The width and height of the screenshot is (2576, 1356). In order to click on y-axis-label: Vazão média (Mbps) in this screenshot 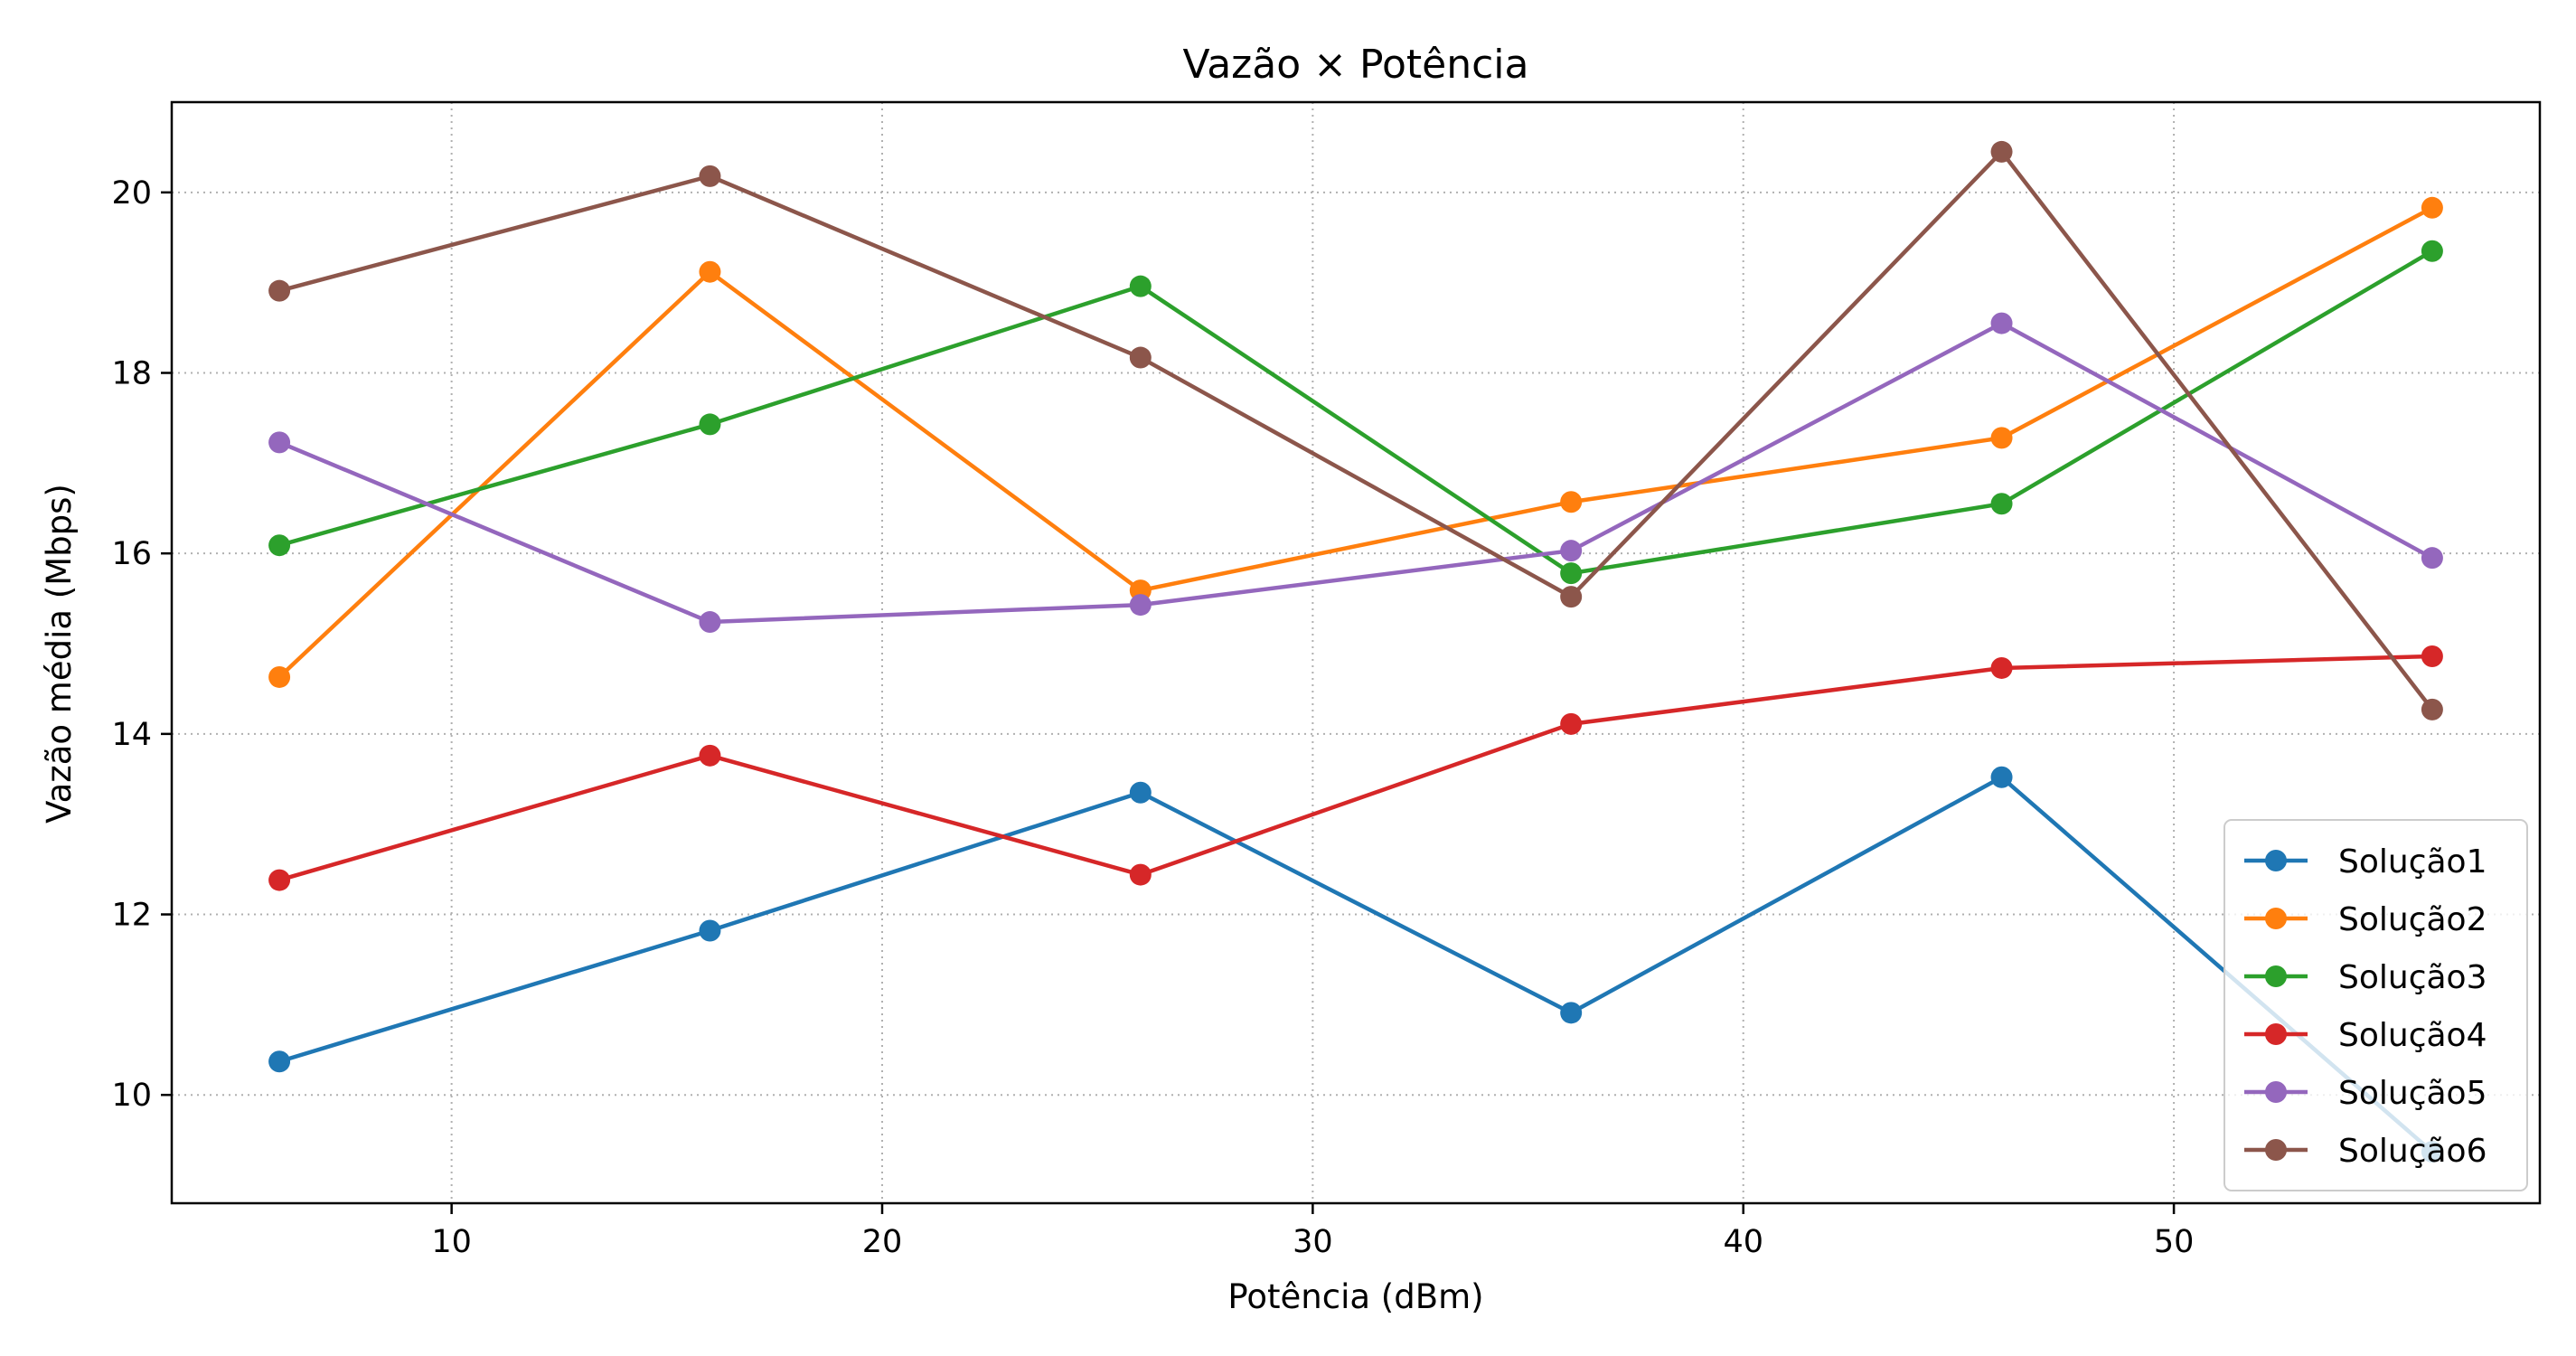, I will do `click(60, 654)`.